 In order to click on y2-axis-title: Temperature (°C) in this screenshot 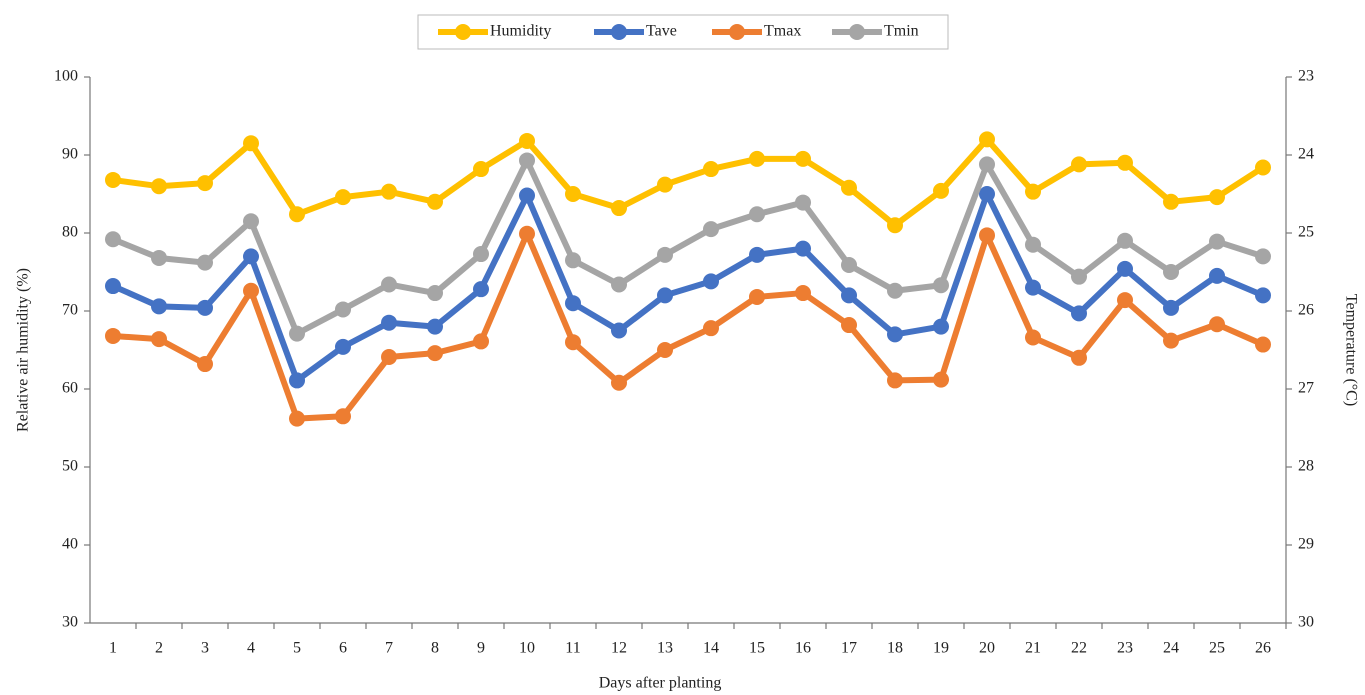, I will do `click(1350, 350)`.